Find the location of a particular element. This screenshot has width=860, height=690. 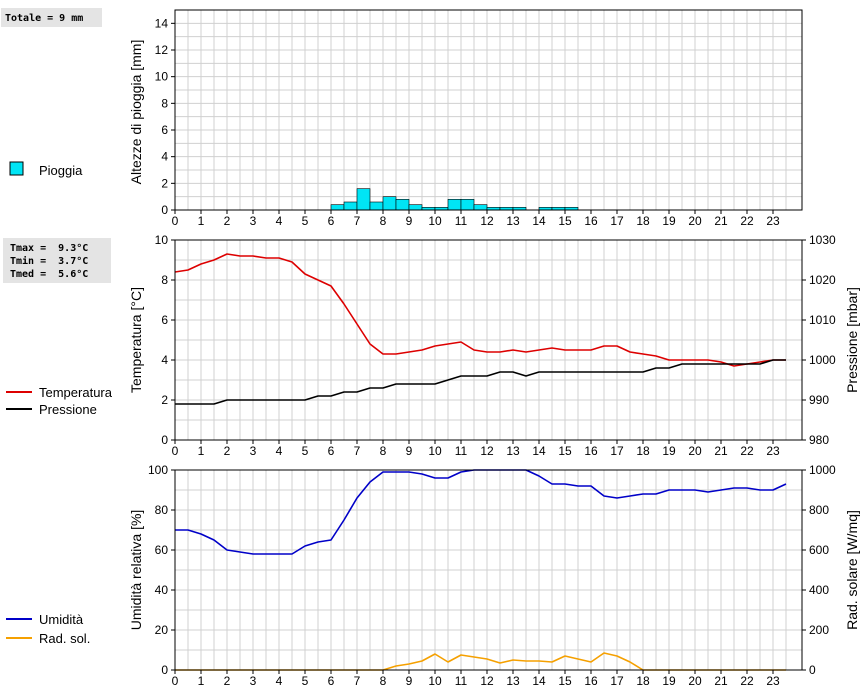

tmax-text: Tmax = 9.3°C is located at coordinates (49, 248).